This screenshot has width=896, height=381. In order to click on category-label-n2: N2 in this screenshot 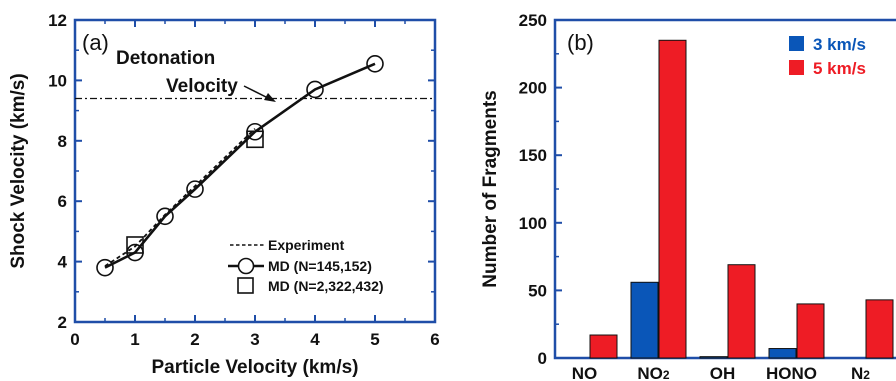, I will do `click(860, 372)`.